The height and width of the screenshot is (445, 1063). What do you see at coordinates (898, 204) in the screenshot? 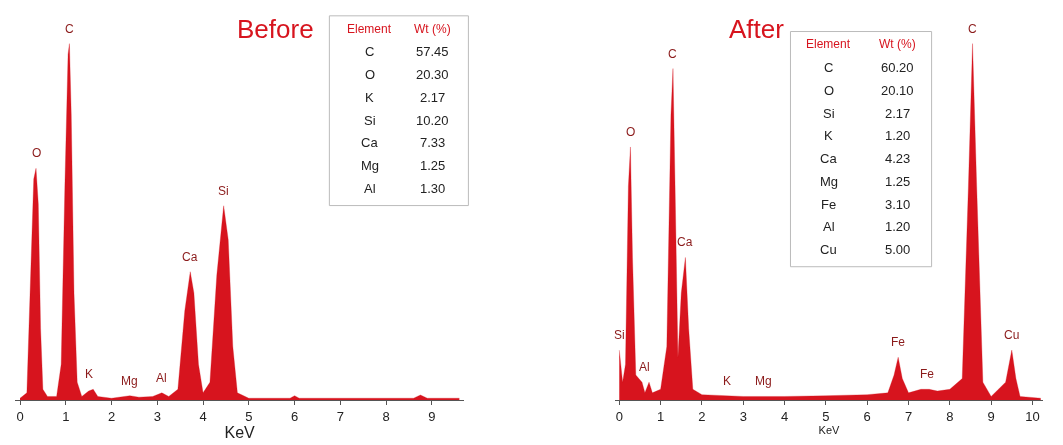
I see `annotation: 3.10` at bounding box center [898, 204].